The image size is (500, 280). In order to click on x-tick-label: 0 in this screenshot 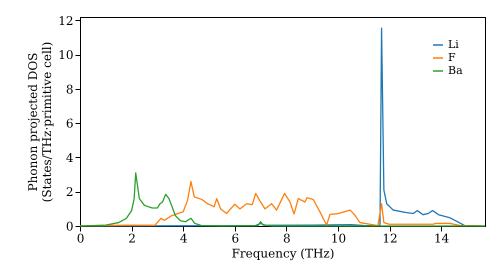, I will do `click(80, 239)`.